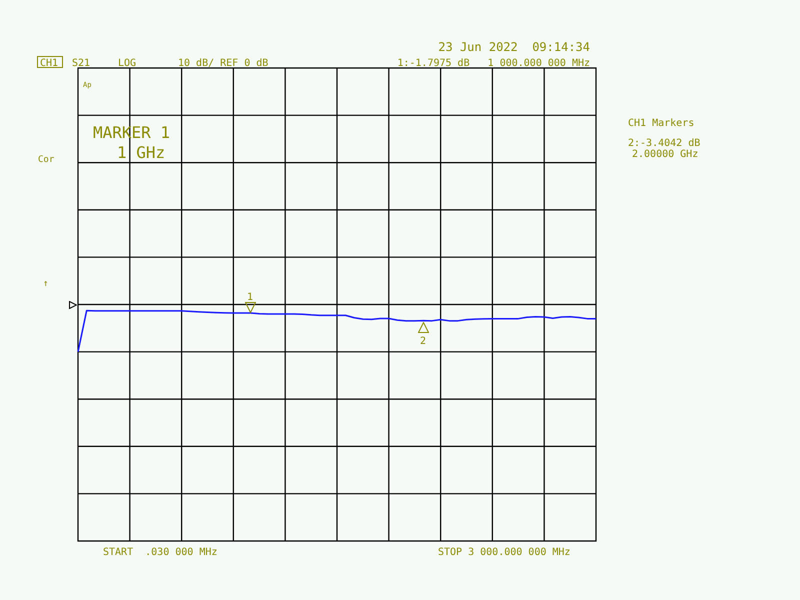 This screenshot has height=600, width=800. I want to click on text: 1 GHz, so click(141, 152).